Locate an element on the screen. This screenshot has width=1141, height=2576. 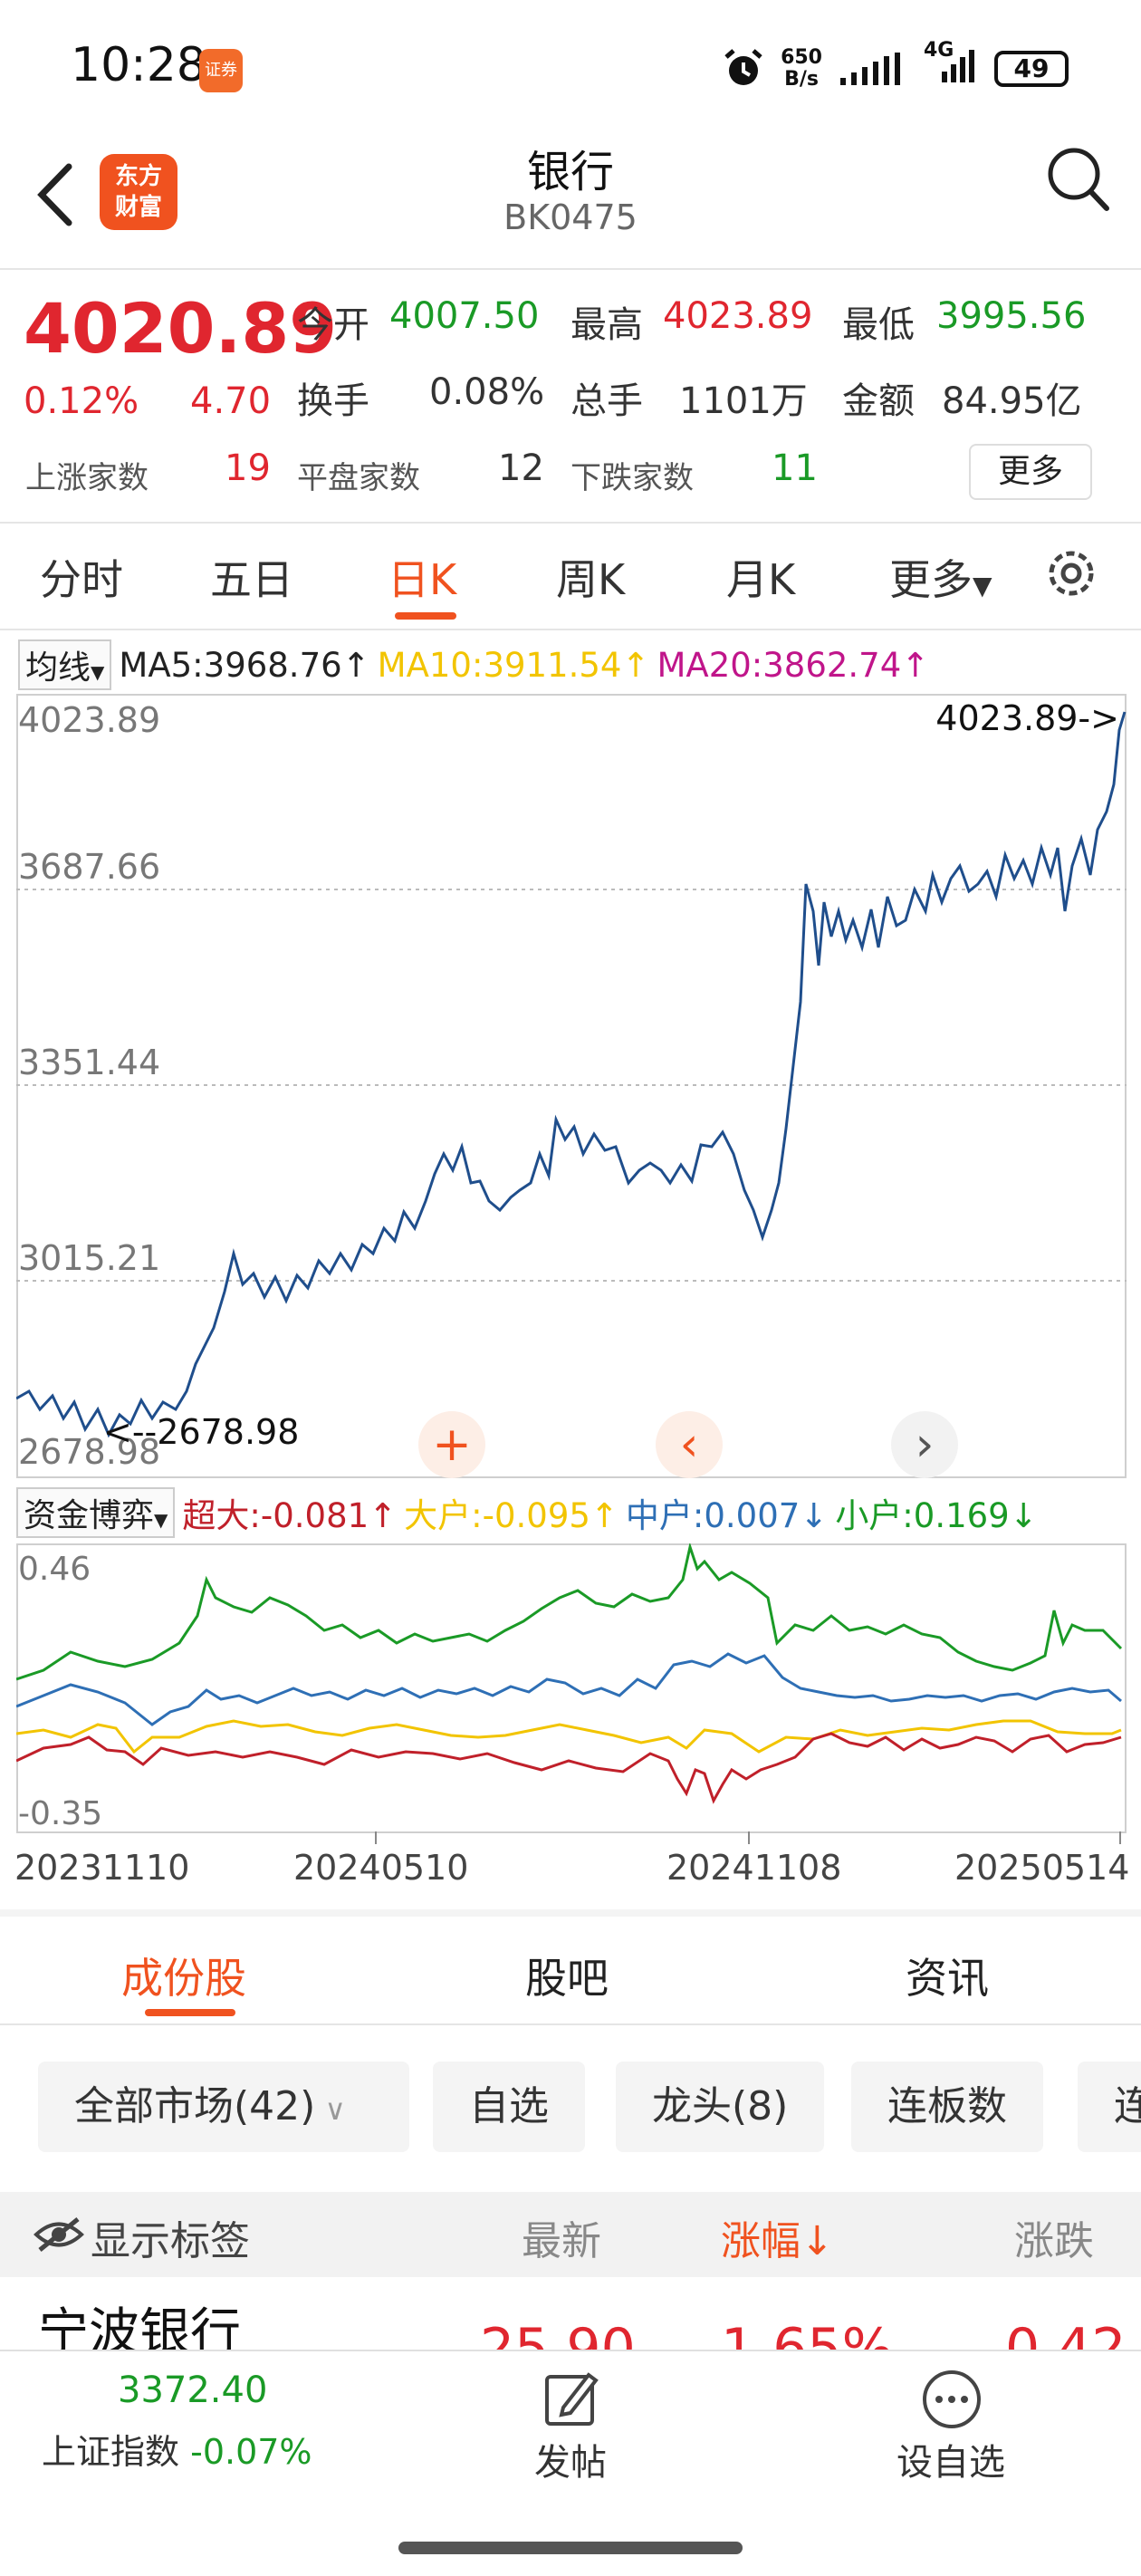
add-favorite-button: 设自选 is located at coordinates (950, 2463).